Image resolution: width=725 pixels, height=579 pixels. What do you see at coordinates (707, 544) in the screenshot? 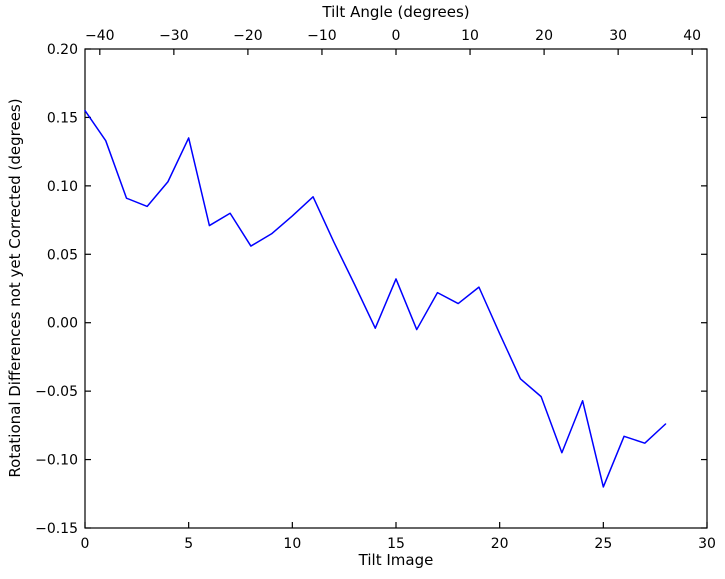
I see `x-tick-label: 30` at bounding box center [707, 544].